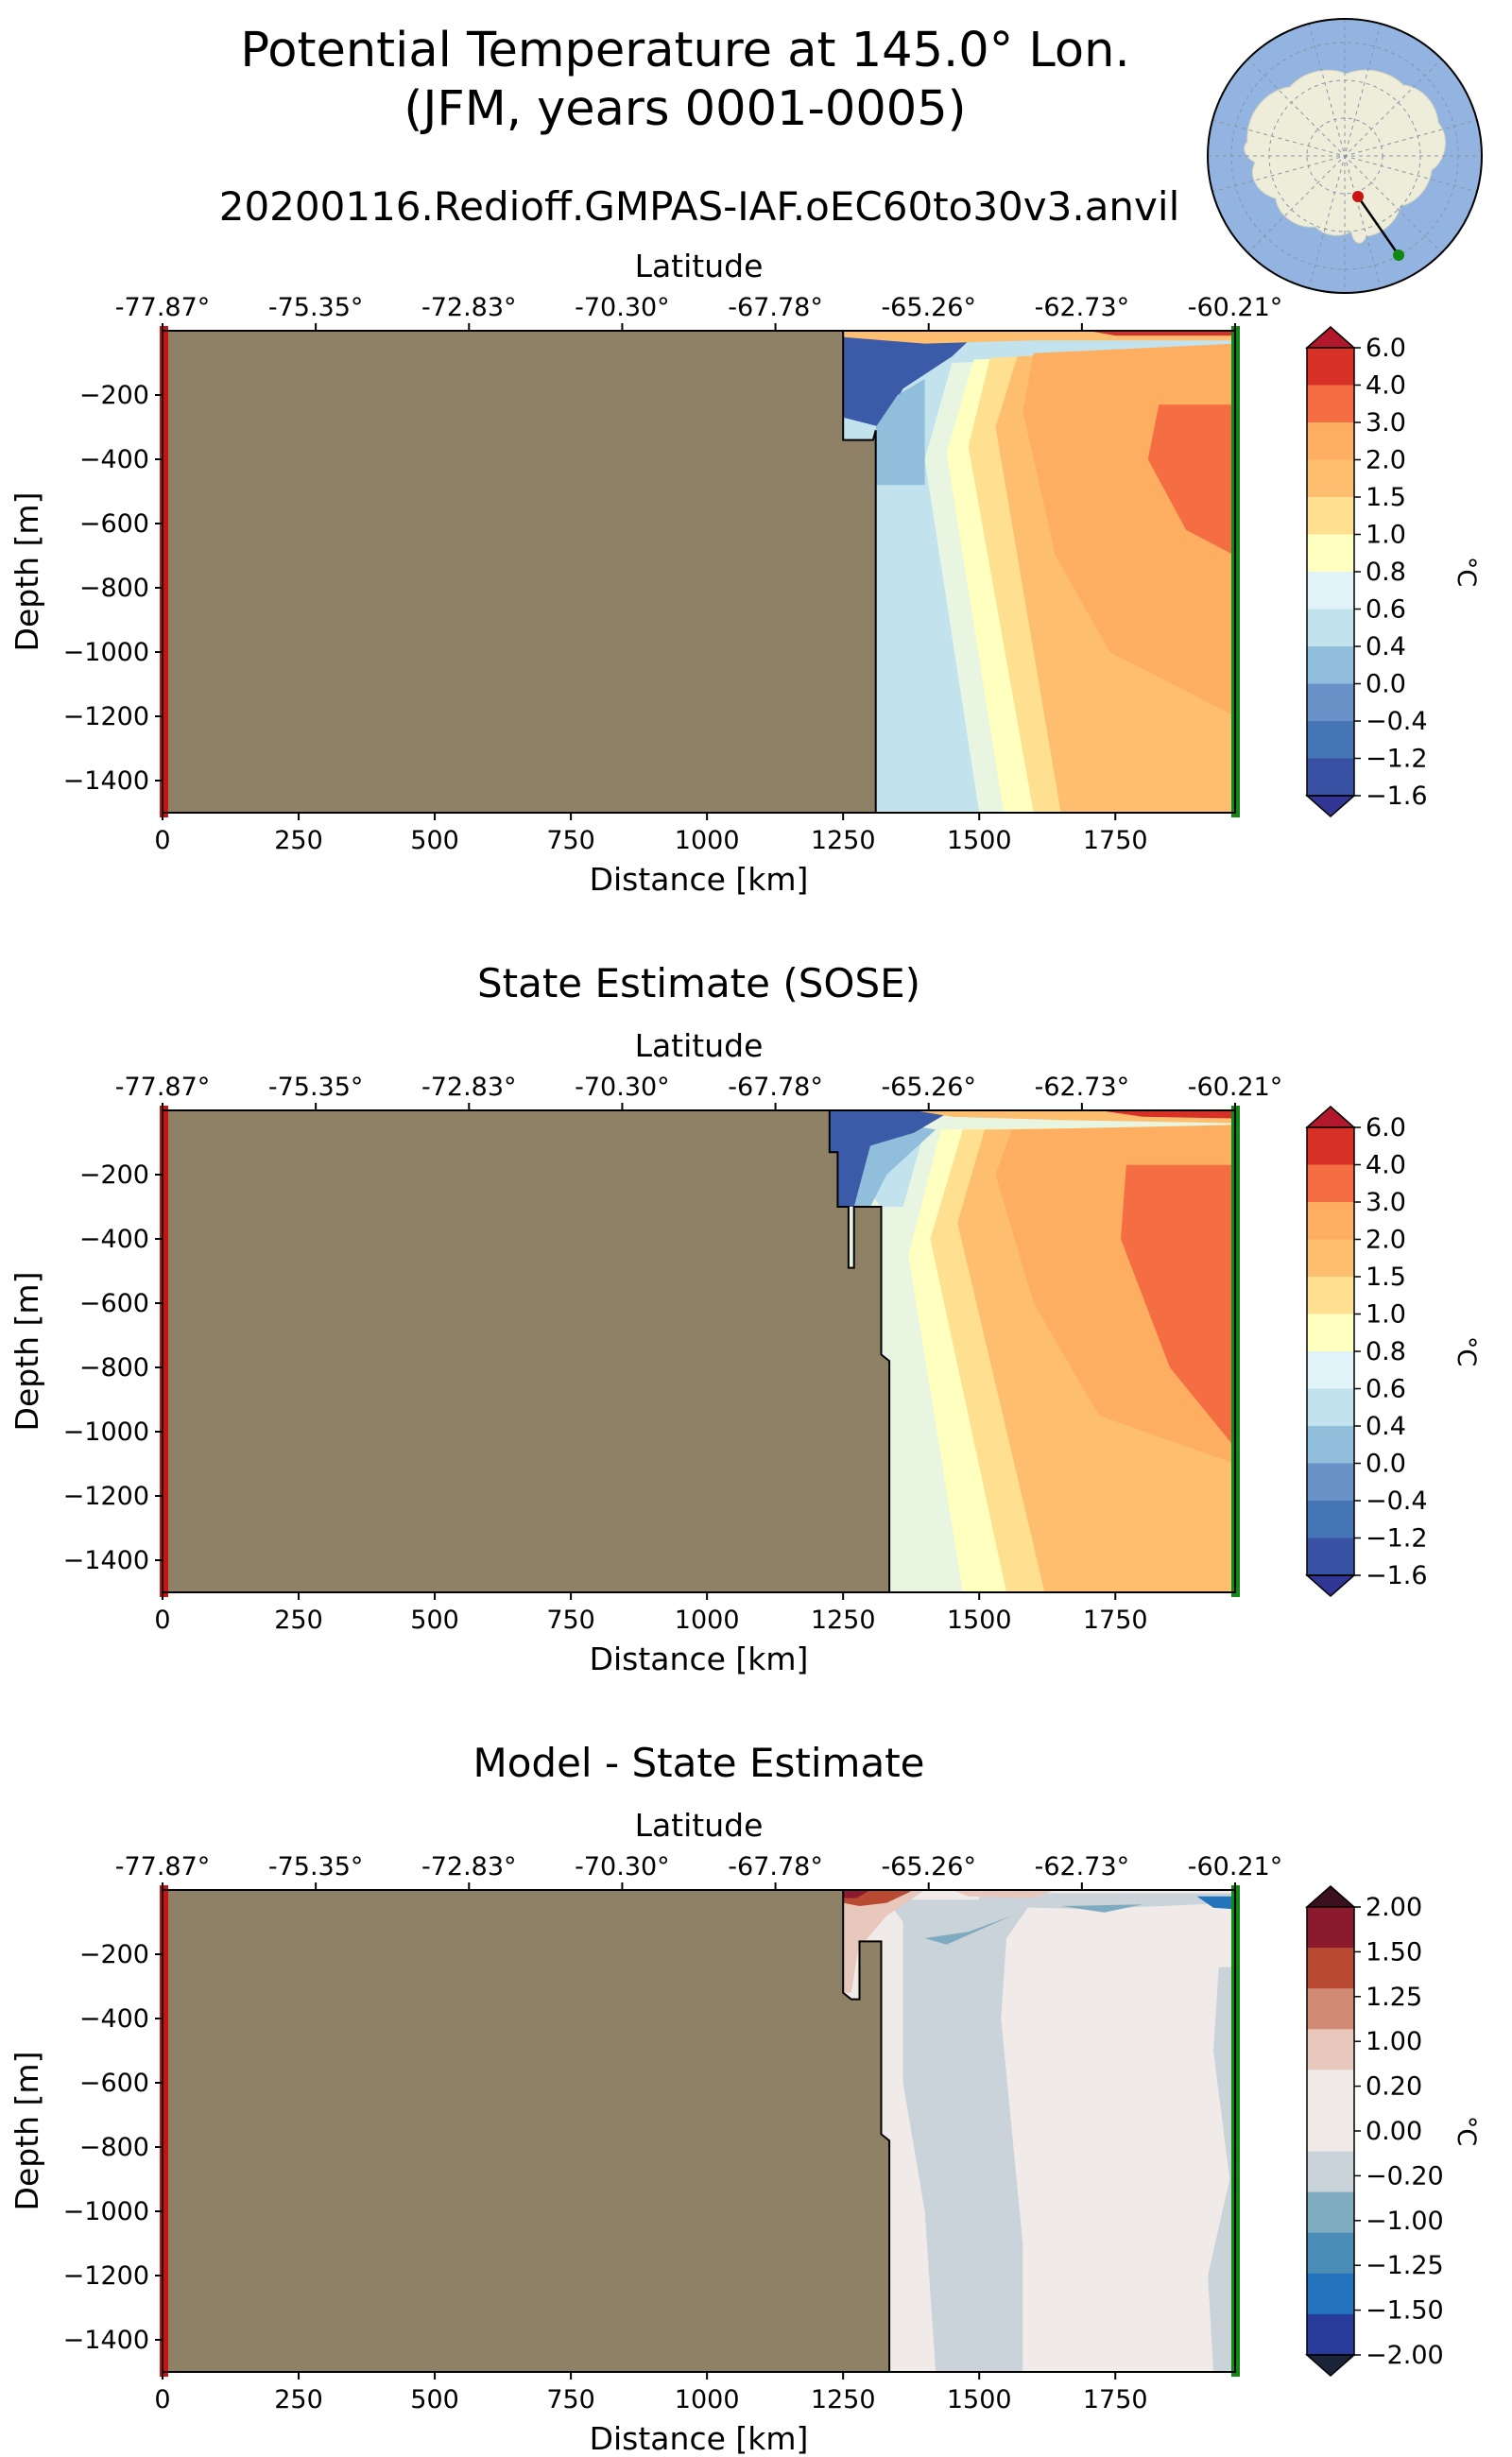  Describe the element at coordinates (1394, 1997) in the screenshot. I see `colorbar-tick-label: 1.25` at that location.